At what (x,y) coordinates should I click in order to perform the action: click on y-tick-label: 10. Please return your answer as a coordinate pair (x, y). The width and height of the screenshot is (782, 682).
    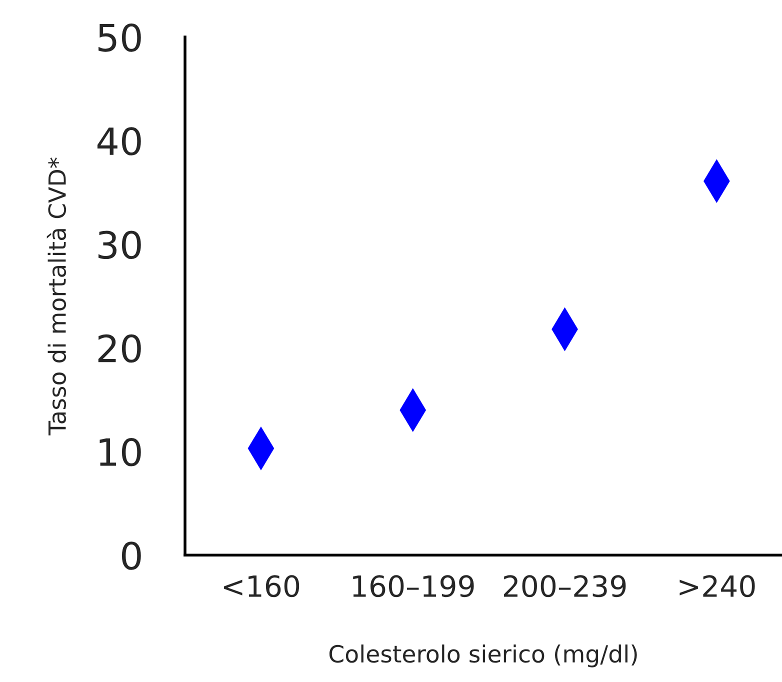
    Looking at the image, I should click on (120, 452).